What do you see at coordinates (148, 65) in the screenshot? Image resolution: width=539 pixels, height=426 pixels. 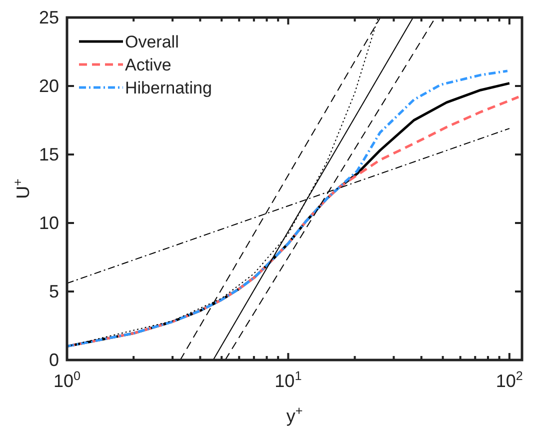 I see `legend-label: Active` at bounding box center [148, 65].